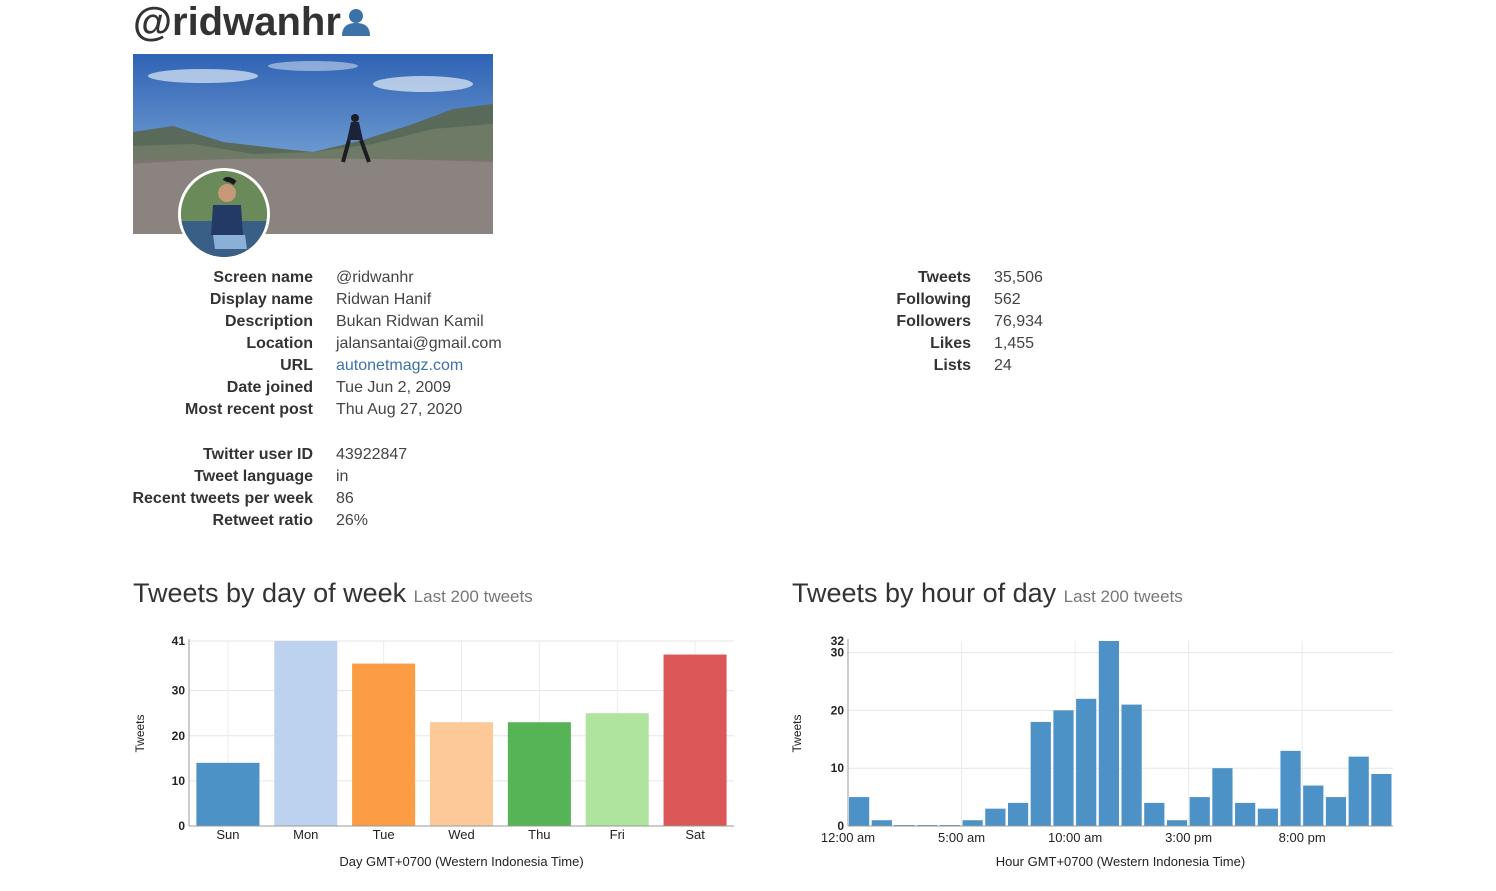 The width and height of the screenshot is (1496, 891). What do you see at coordinates (227, 834) in the screenshot?
I see `x-tick-label: Sun` at bounding box center [227, 834].